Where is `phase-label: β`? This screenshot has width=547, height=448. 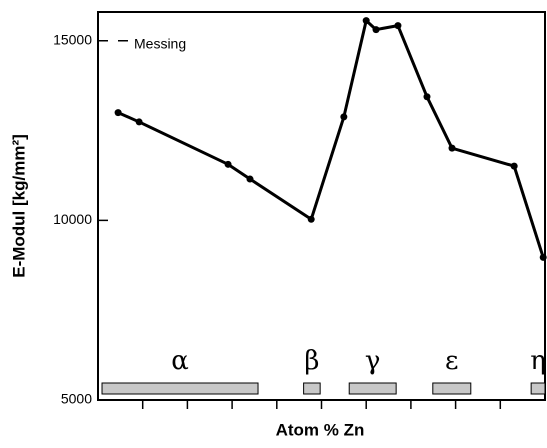
phase-label: β is located at coordinates (311, 361).